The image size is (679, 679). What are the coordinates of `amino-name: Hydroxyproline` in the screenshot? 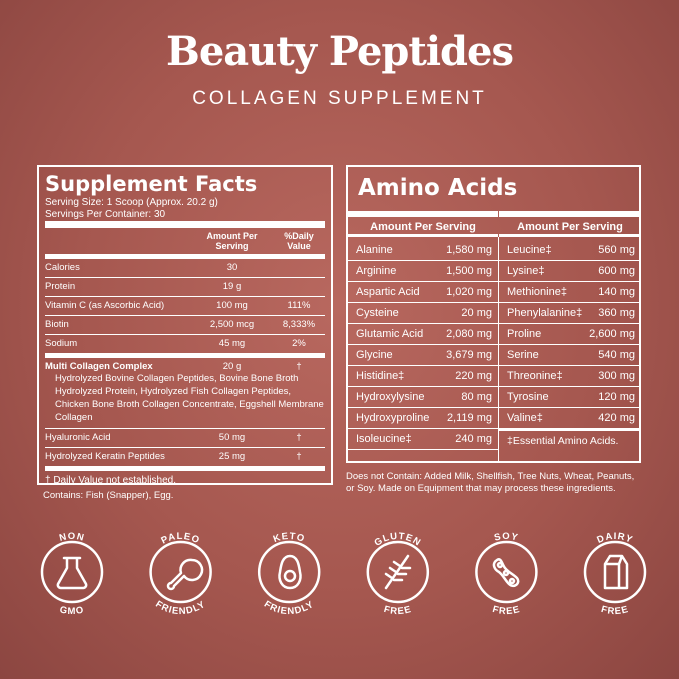 It's located at (393, 418).